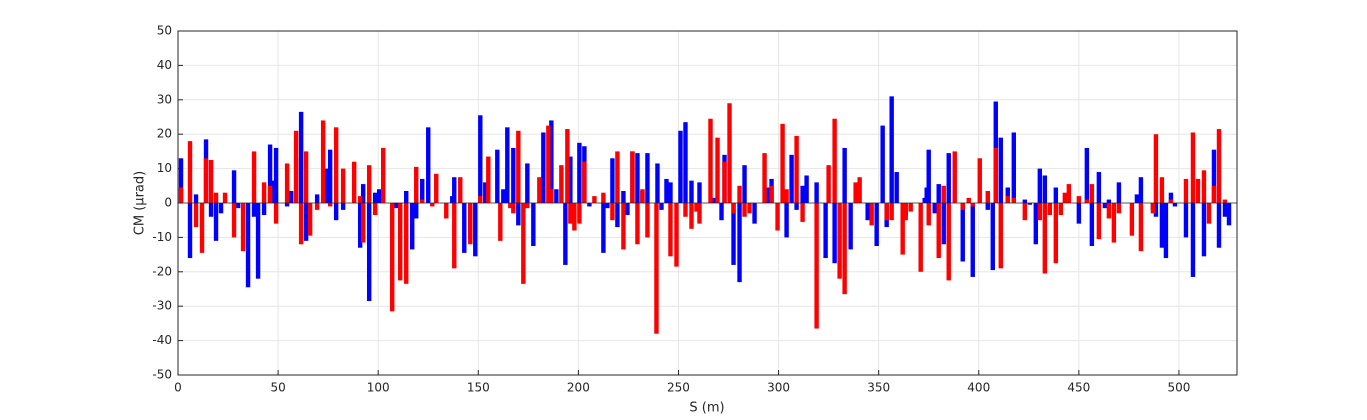 This screenshot has width=1367, height=420. Describe the element at coordinates (878, 388) in the screenshot. I see `x-tick-label: 350` at that location.